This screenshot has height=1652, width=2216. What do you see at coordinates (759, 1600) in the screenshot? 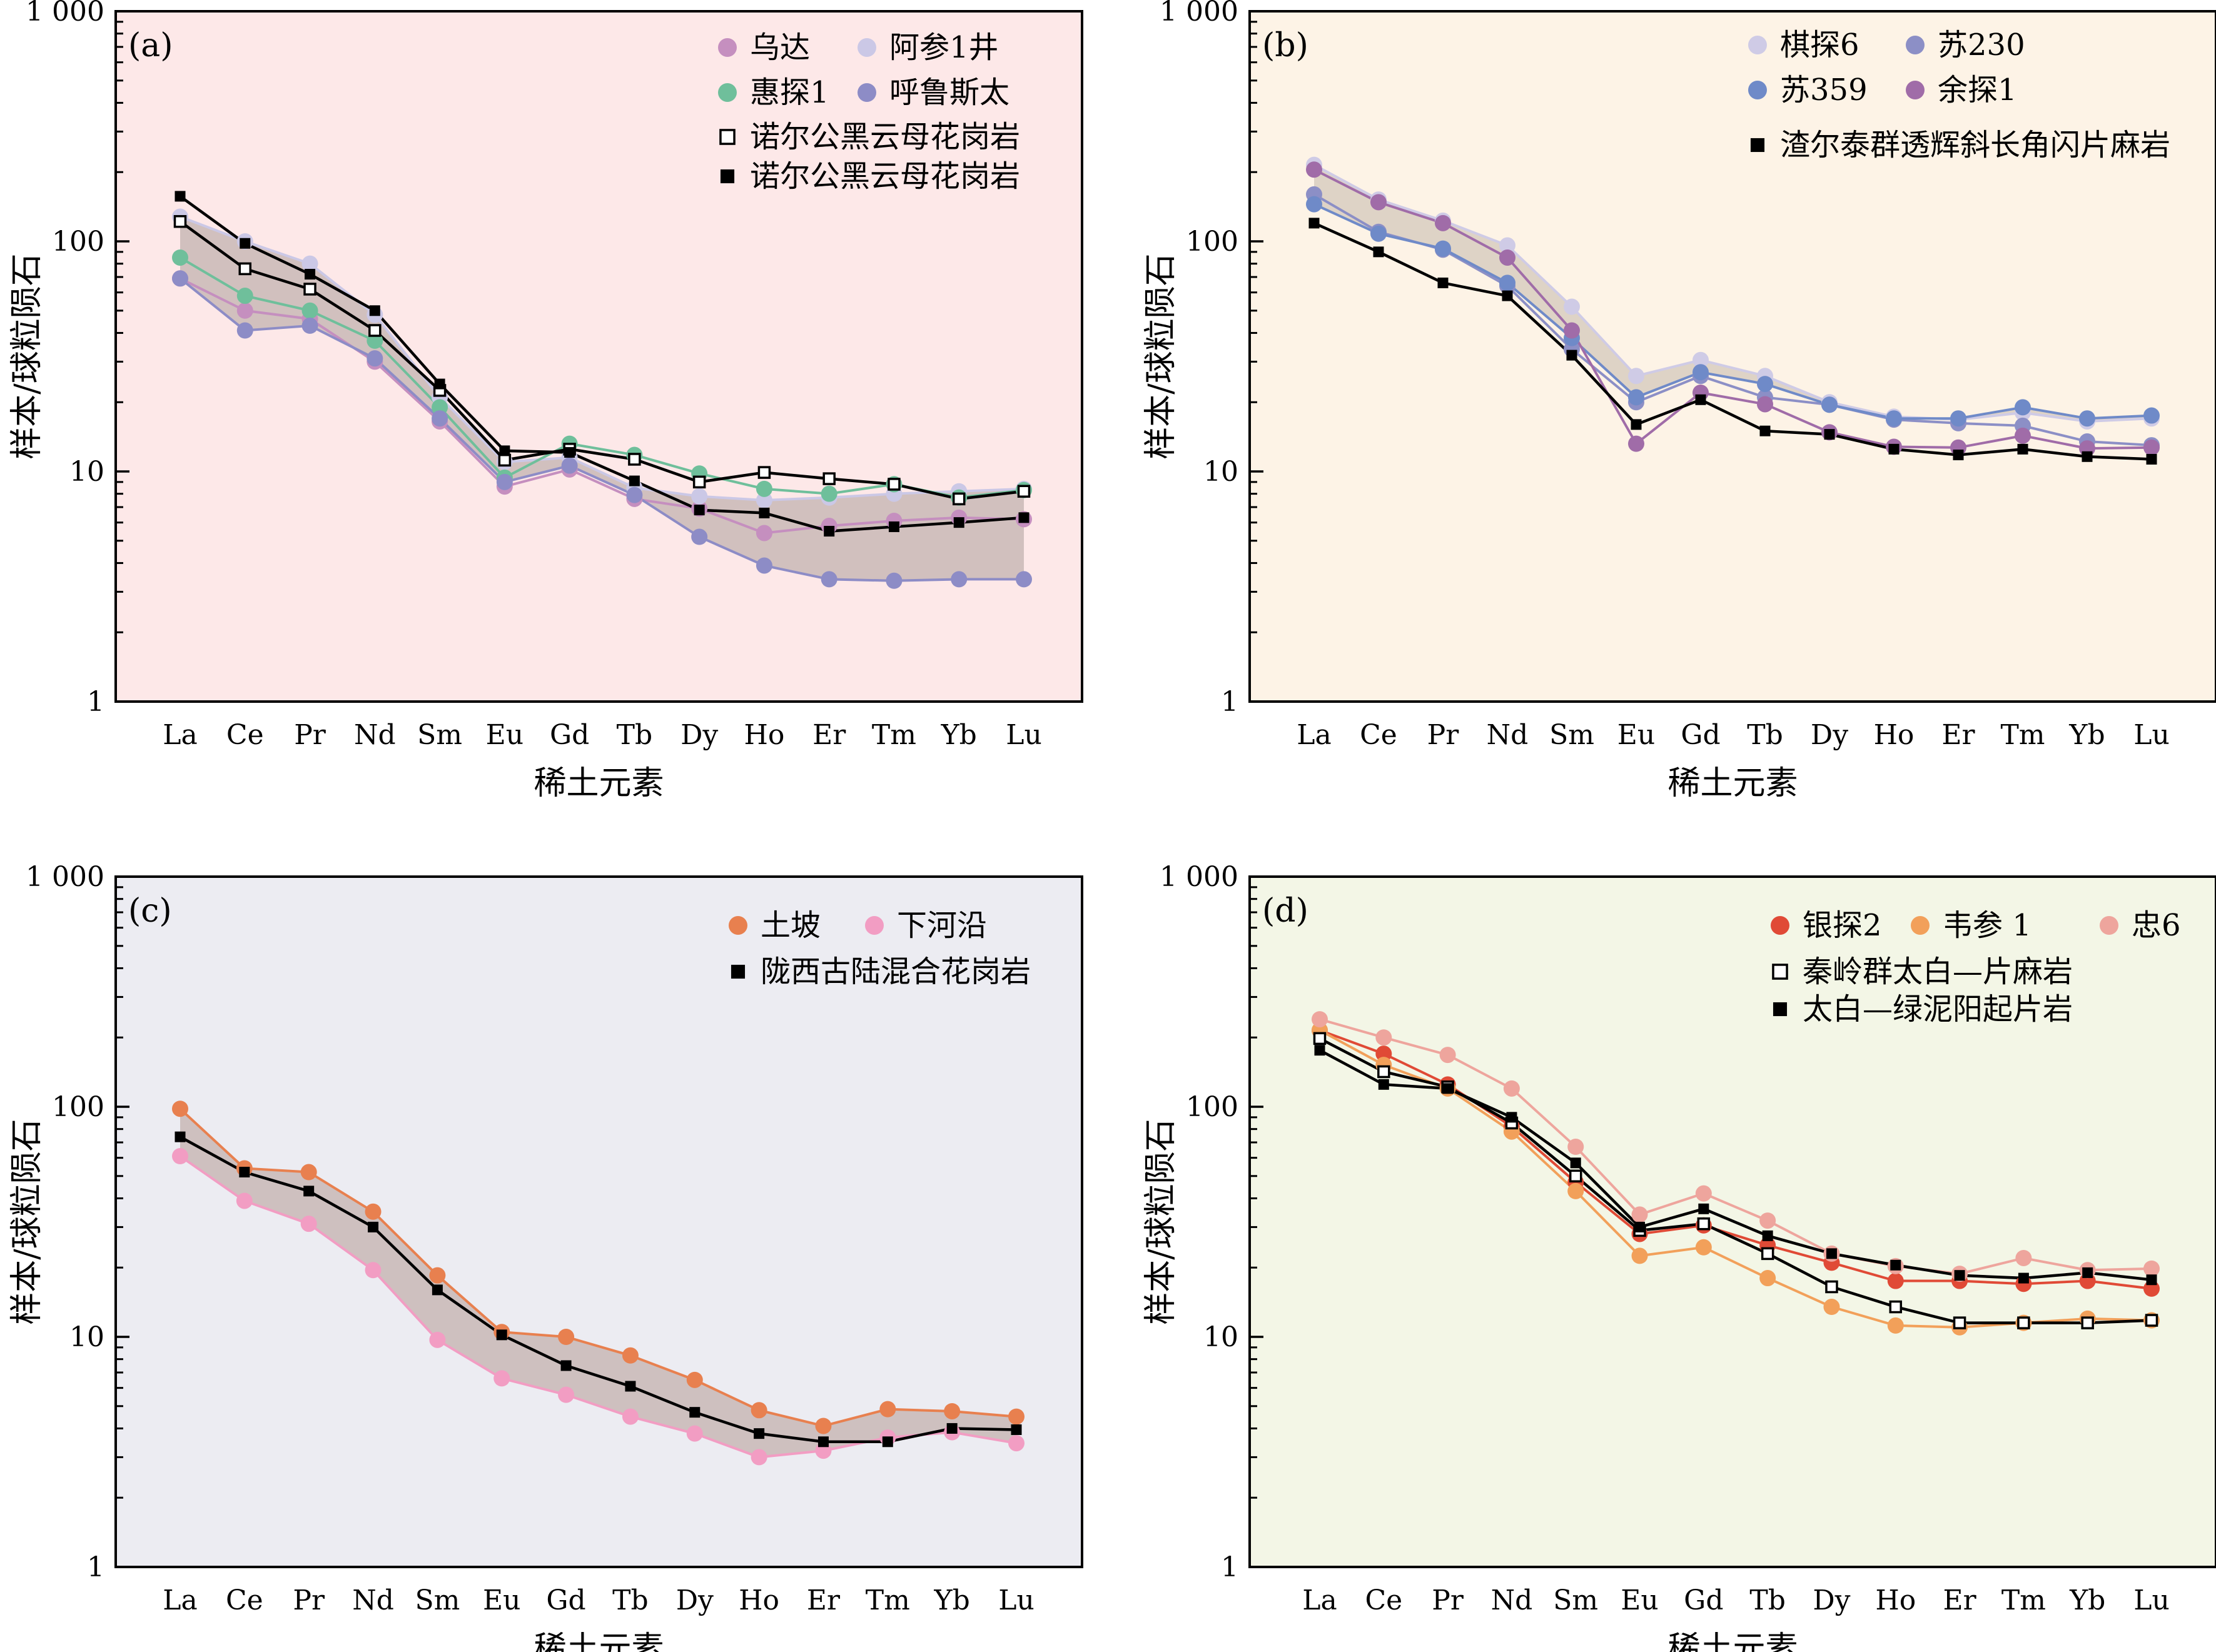
I see `x-tick-label: Ho` at bounding box center [759, 1600].